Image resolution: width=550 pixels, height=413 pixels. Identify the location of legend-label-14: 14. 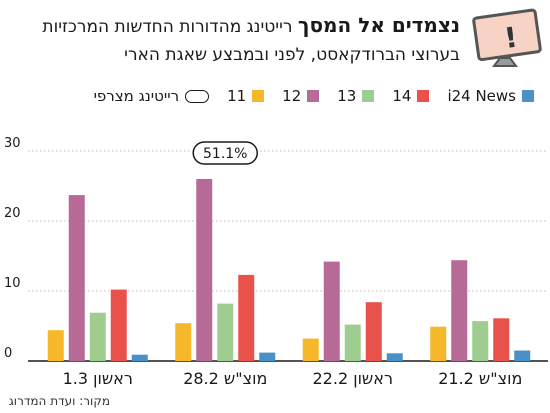
(402, 96).